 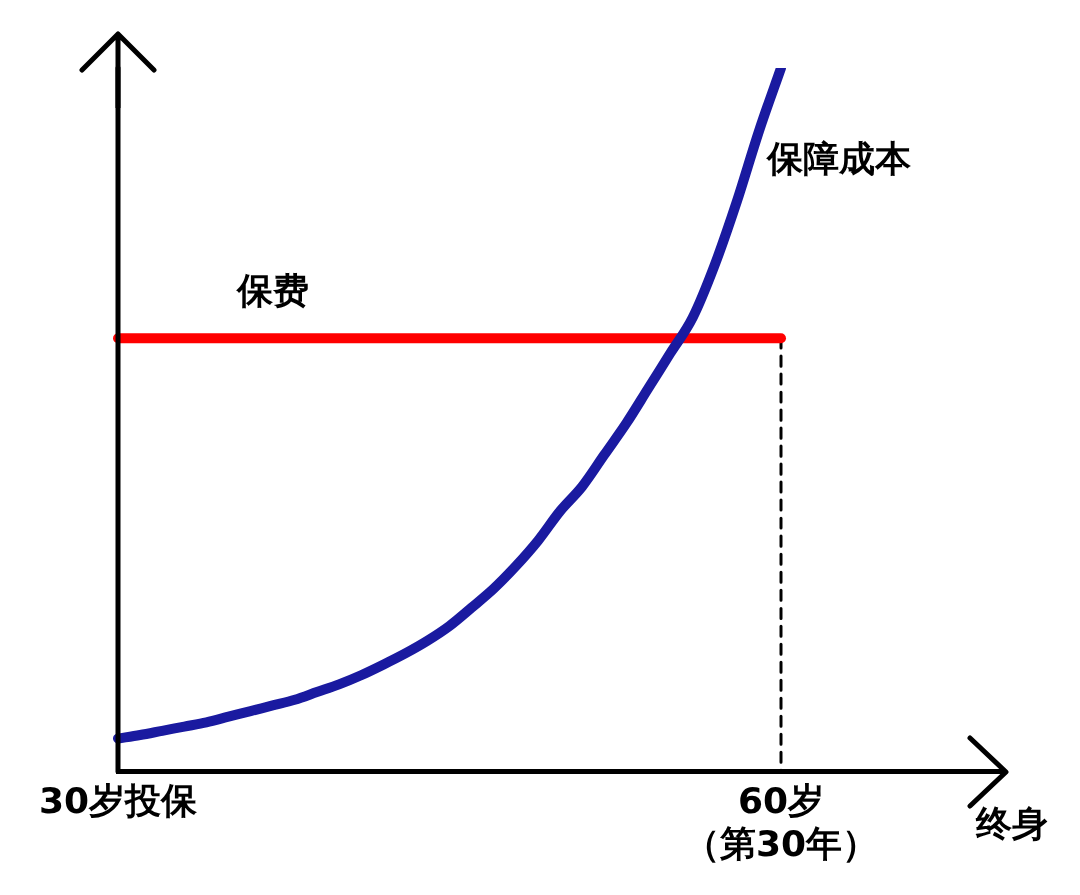 I want to click on series-label: 保费, so click(x=271, y=290).